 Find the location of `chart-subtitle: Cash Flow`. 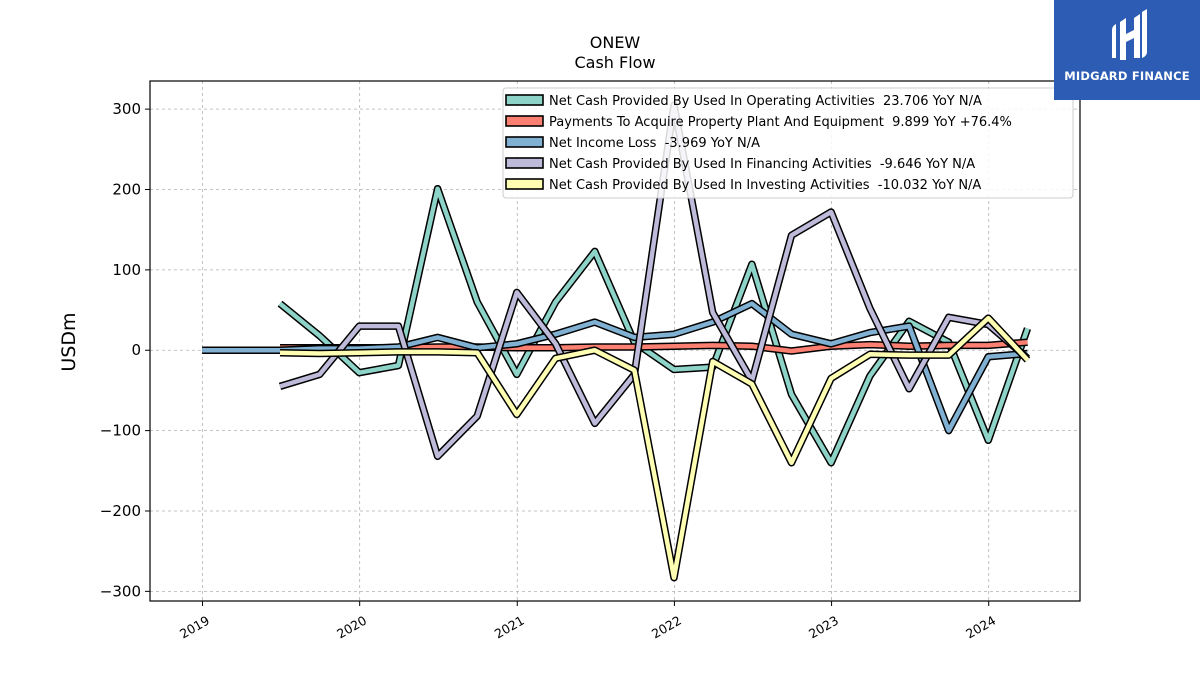

chart-subtitle: Cash Flow is located at coordinates (614, 62).